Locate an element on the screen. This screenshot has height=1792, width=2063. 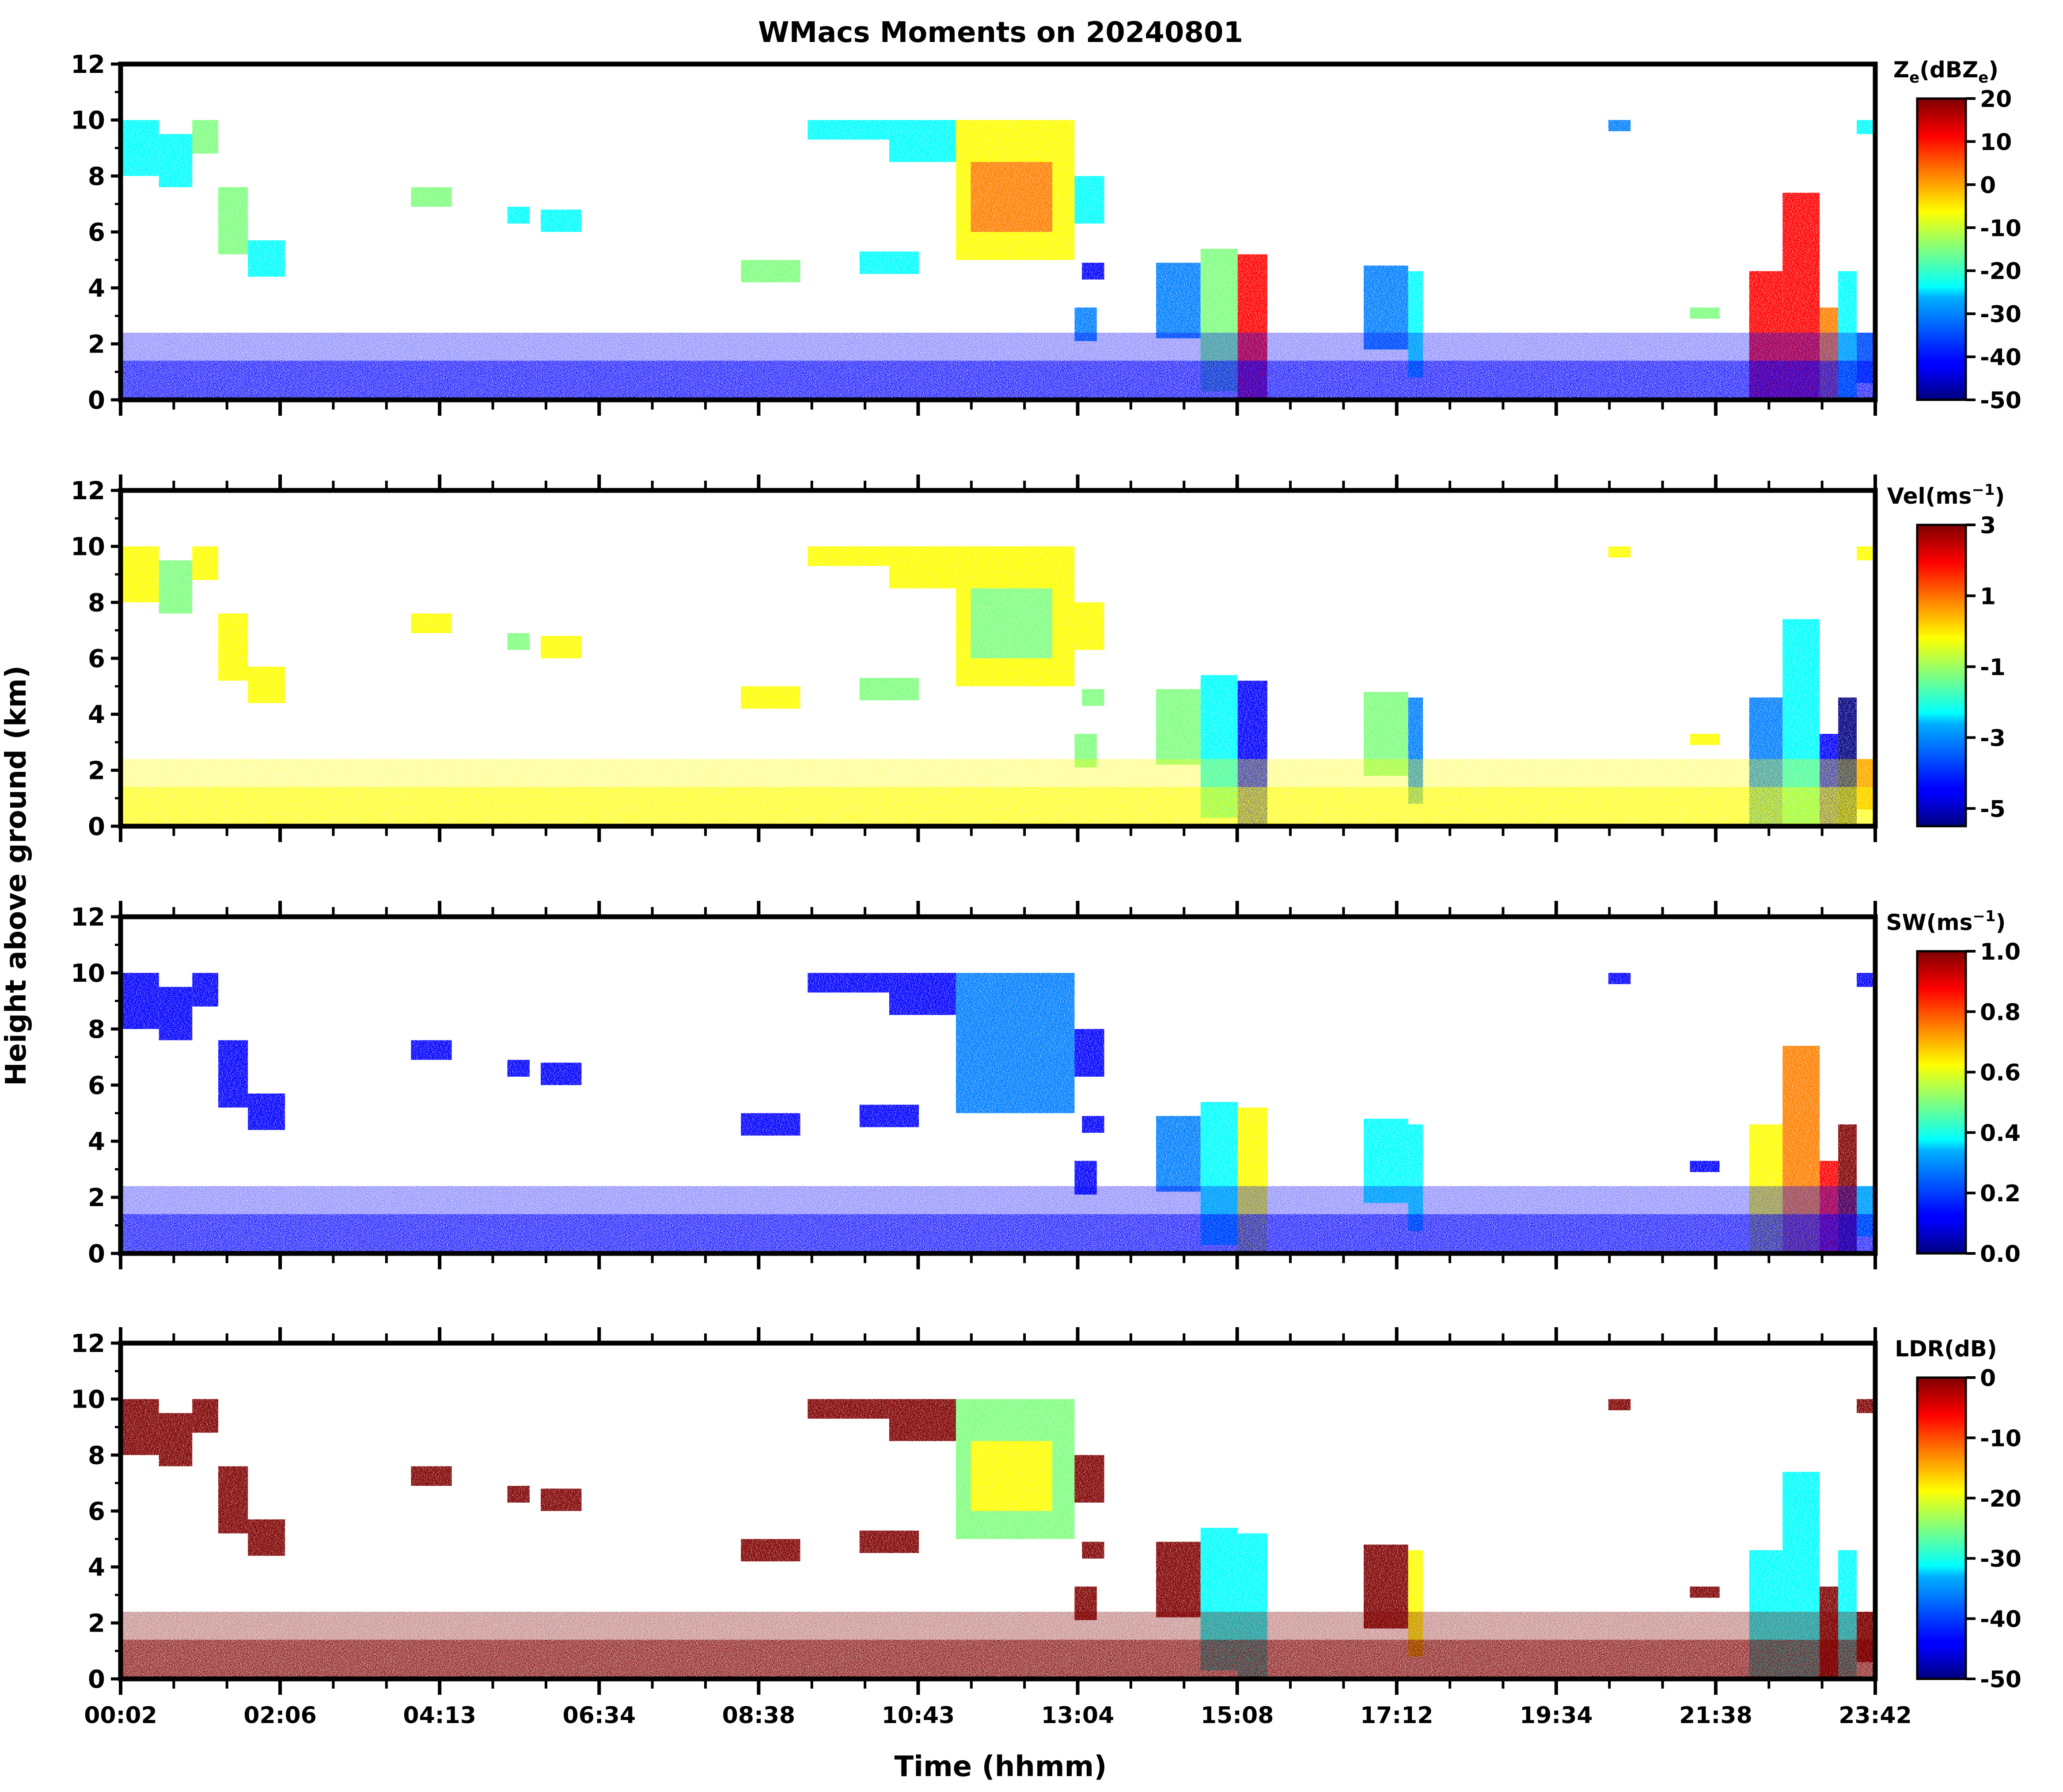
x-tick-label: 17:12 is located at coordinates (1396, 1715).